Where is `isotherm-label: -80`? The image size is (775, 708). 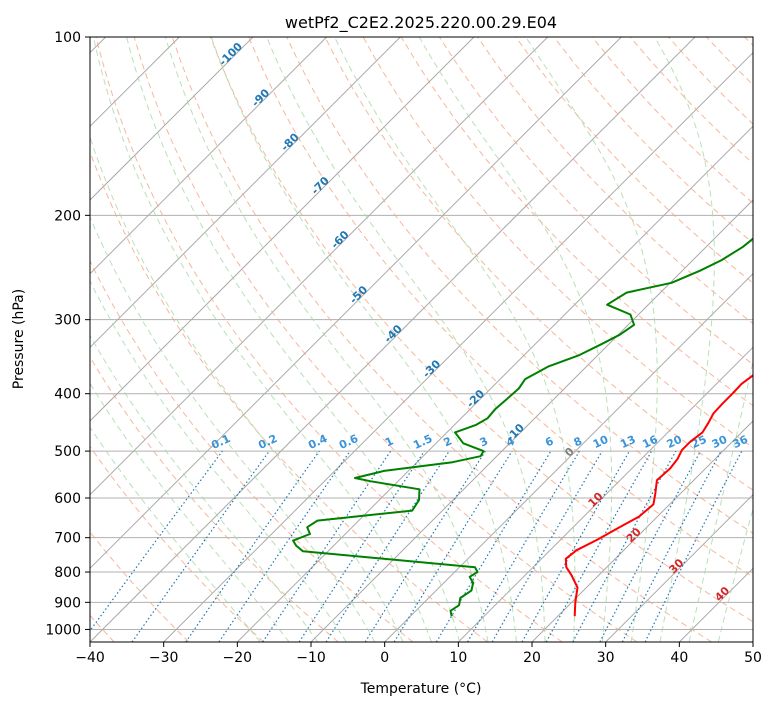 isotherm-label: -80 is located at coordinates (290, 141).